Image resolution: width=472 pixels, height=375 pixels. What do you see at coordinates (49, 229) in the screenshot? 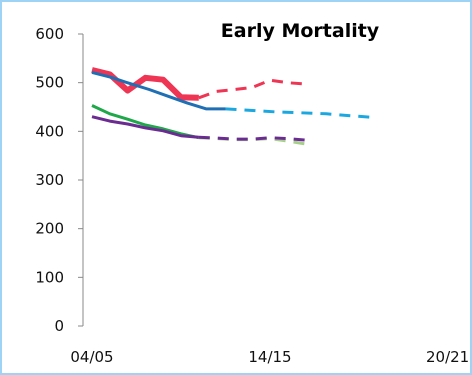
I see `y-tick-label: 200` at bounding box center [49, 229].